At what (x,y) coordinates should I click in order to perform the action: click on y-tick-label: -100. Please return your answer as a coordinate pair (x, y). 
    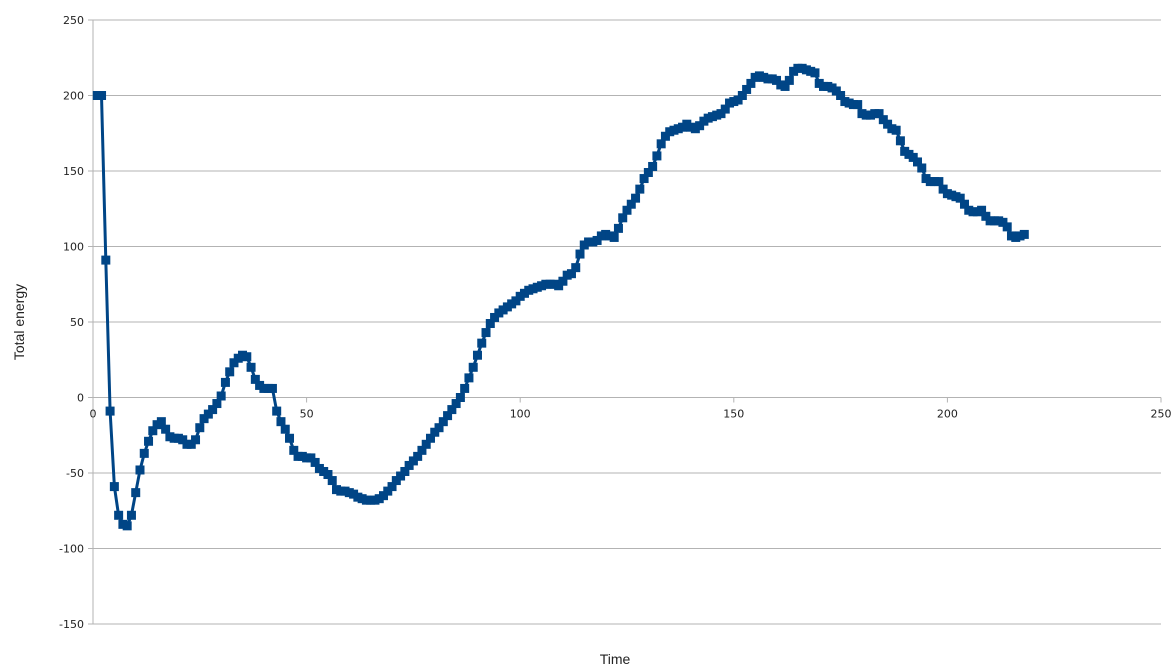
    Looking at the image, I should click on (71, 549).